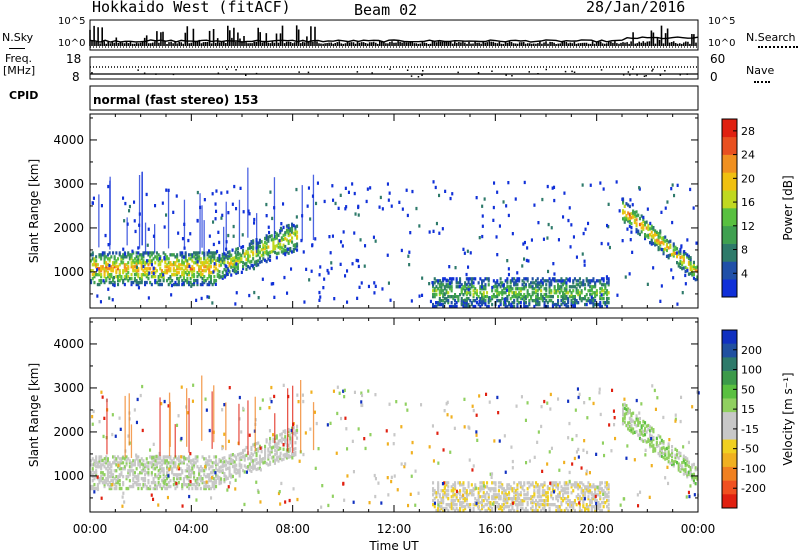 The height and width of the screenshot is (554, 800). Describe the element at coordinates (72, 21) in the screenshot. I see `noise-left-tick-top: 10^5` at that location.